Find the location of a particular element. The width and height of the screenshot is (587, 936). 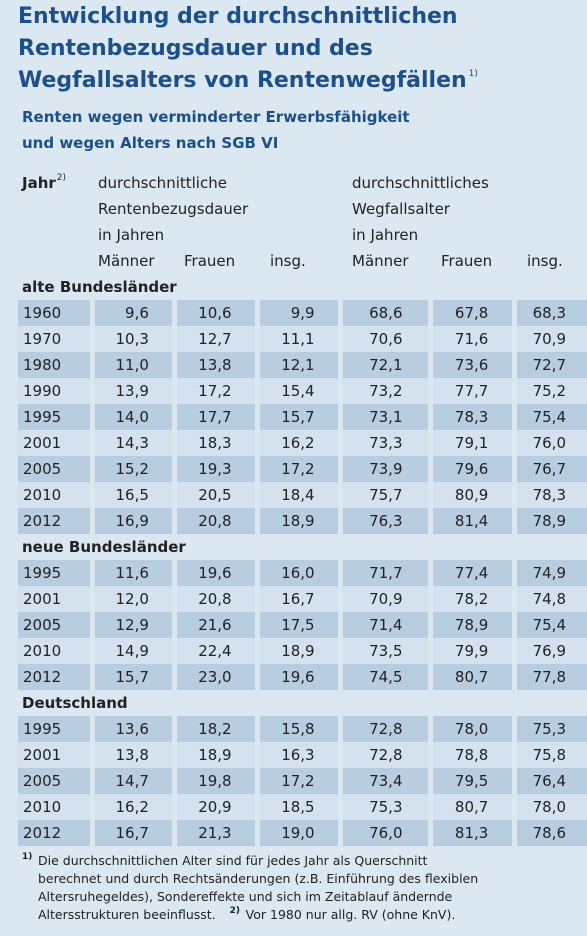

table-cell: 16,0 is located at coordinates (299, 573).